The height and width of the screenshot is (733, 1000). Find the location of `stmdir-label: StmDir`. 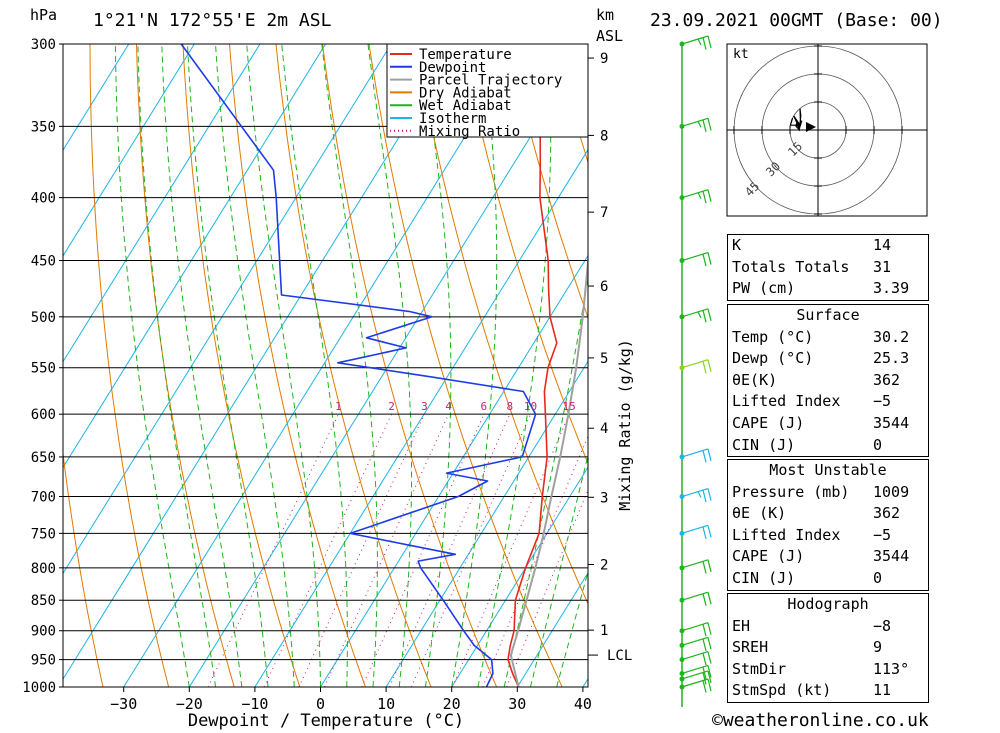

stmdir-label: StmDir is located at coordinates (759, 668).